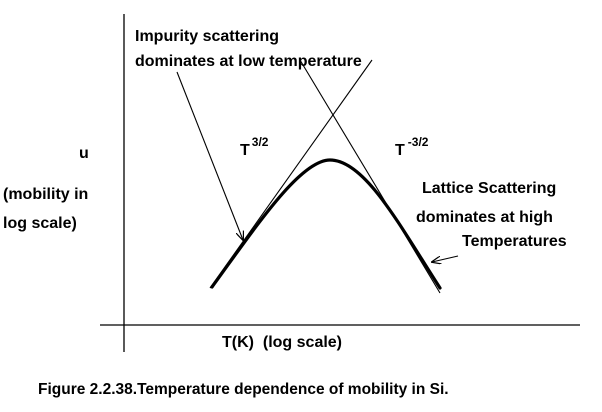 Image resolution: width=602 pixels, height=412 pixels. What do you see at coordinates (282, 342) in the screenshot?
I see `x-axis-label: T(K) (log scale)` at bounding box center [282, 342].